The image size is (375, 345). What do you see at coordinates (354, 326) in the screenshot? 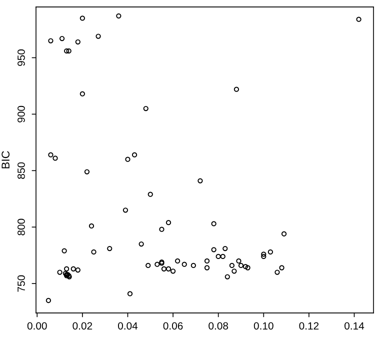
I see `x-tick-label: 0.14` at bounding box center [354, 326].